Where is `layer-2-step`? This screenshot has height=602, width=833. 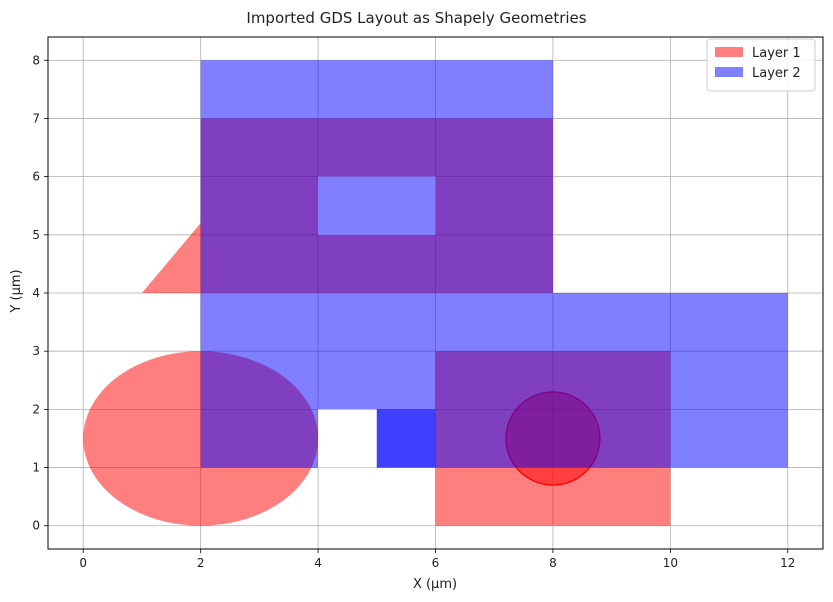
layer-2-step is located at coordinates (406, 438).